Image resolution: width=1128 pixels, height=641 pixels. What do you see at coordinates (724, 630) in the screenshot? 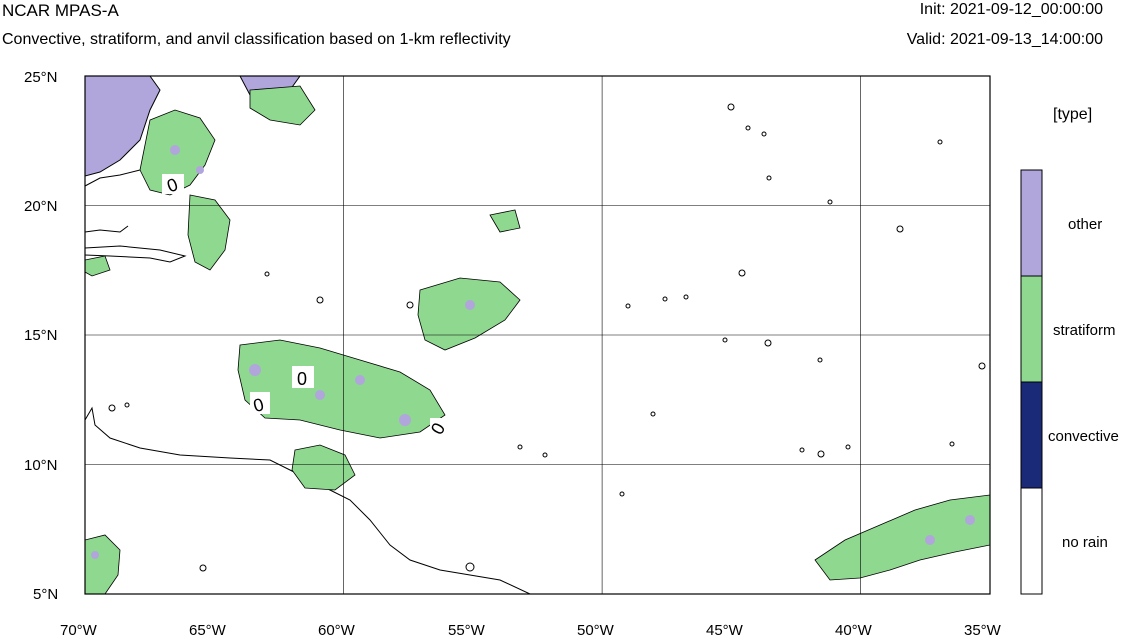
I see `lon-label: 45°W` at bounding box center [724, 630].